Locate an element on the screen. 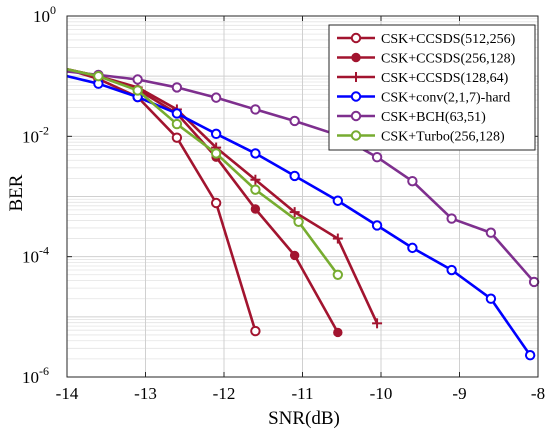 The width and height of the screenshot is (550, 435). legend-entry: CSK+CCSDS(256,128) is located at coordinates (426, 59).